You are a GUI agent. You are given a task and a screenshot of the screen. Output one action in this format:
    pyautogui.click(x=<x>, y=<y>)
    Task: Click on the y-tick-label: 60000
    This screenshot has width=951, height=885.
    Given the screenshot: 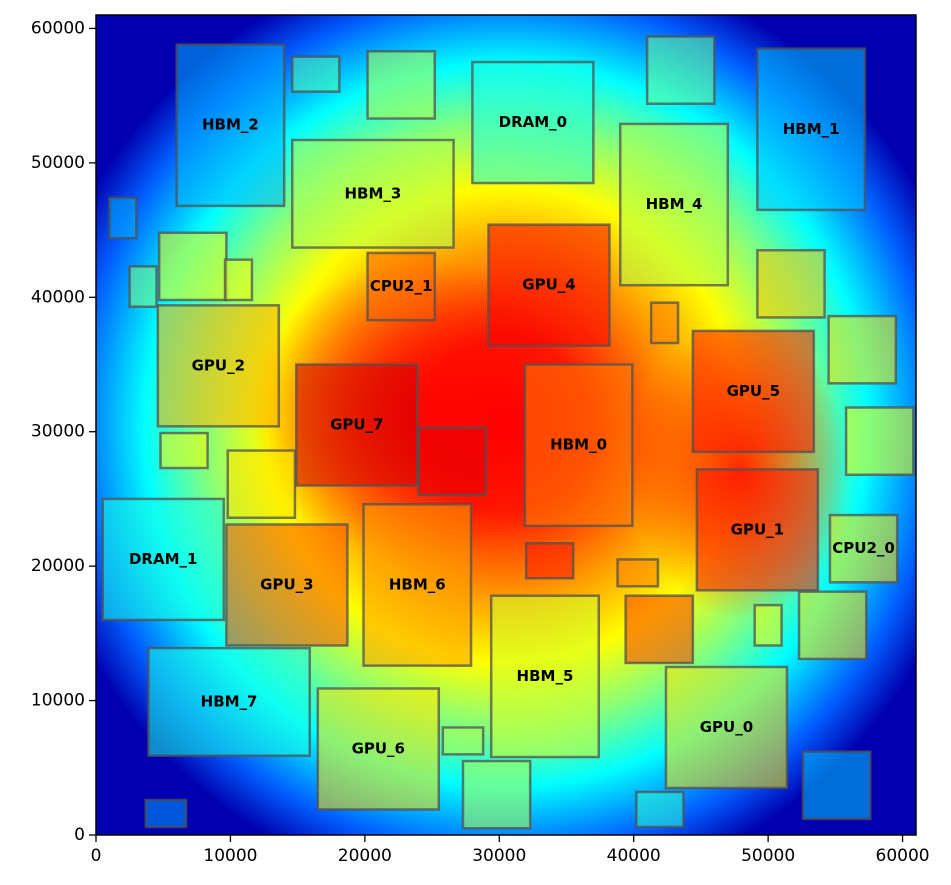 What is the action you would take?
    pyautogui.click(x=58, y=28)
    